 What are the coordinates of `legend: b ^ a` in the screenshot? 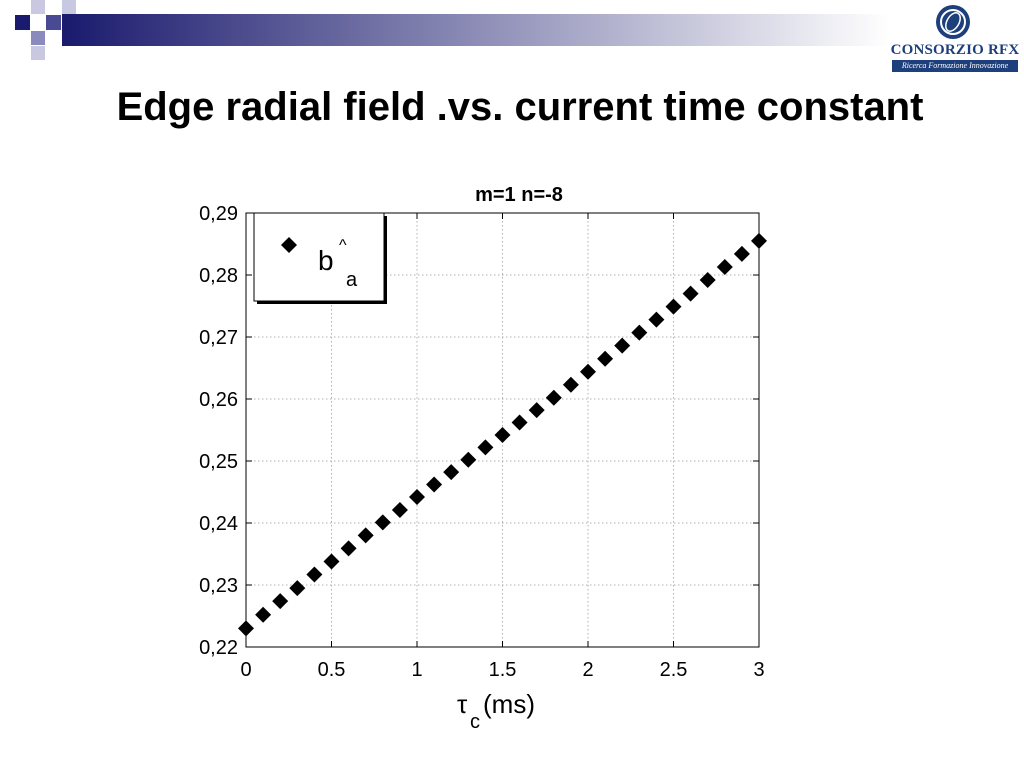 It's located at (320, 258).